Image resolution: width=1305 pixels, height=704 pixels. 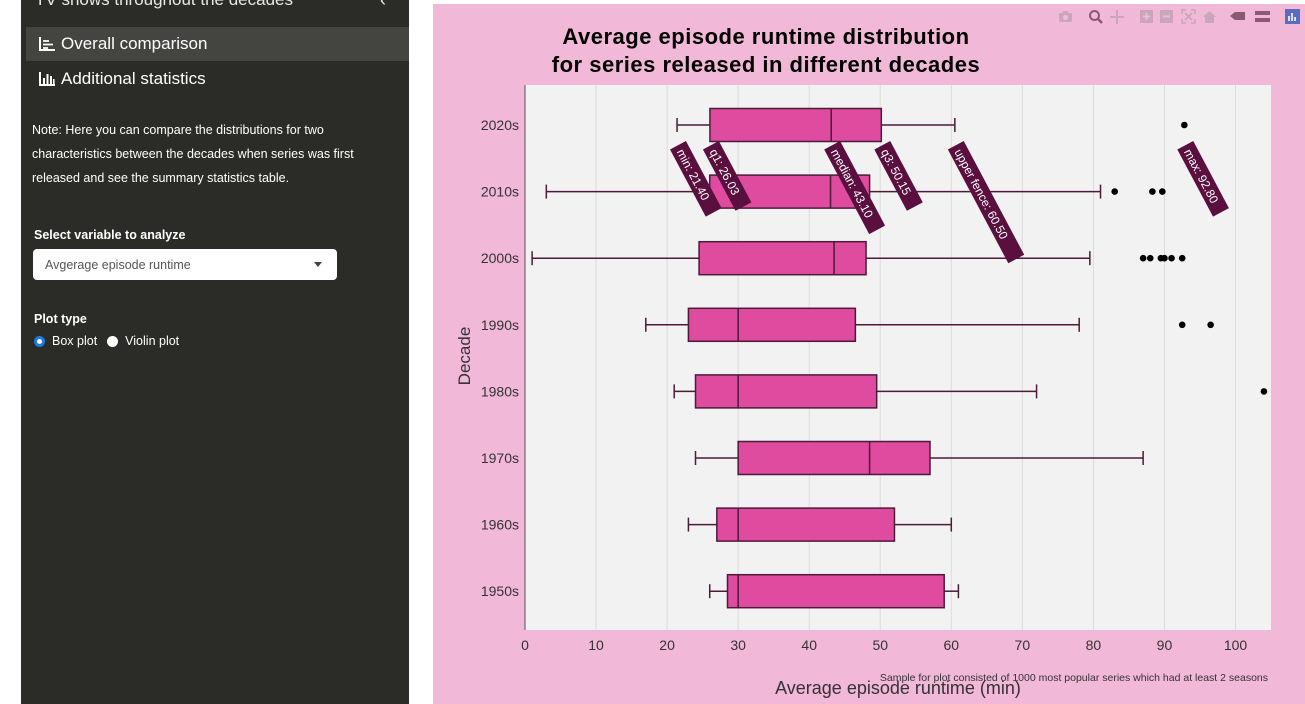 I want to click on zoom-in-icon, so click(x=1146, y=16).